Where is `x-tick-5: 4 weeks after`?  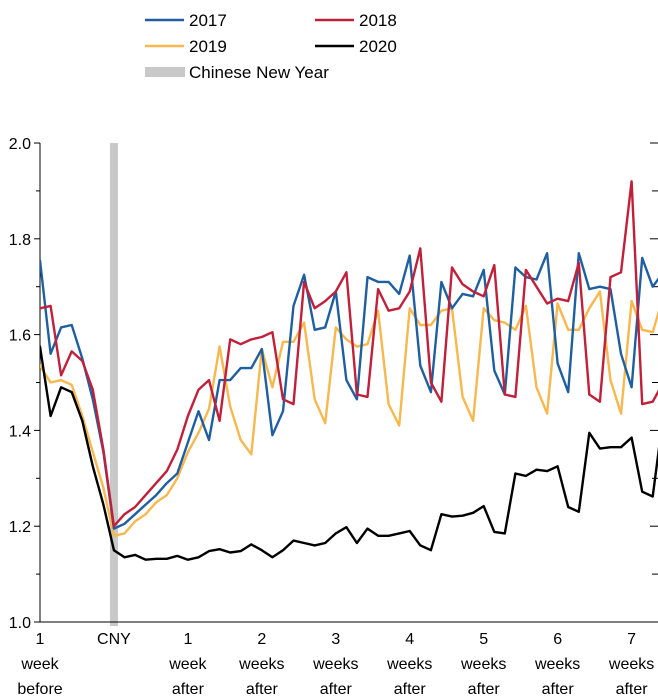 x-tick-5: 4 weeks after is located at coordinates (409, 664).